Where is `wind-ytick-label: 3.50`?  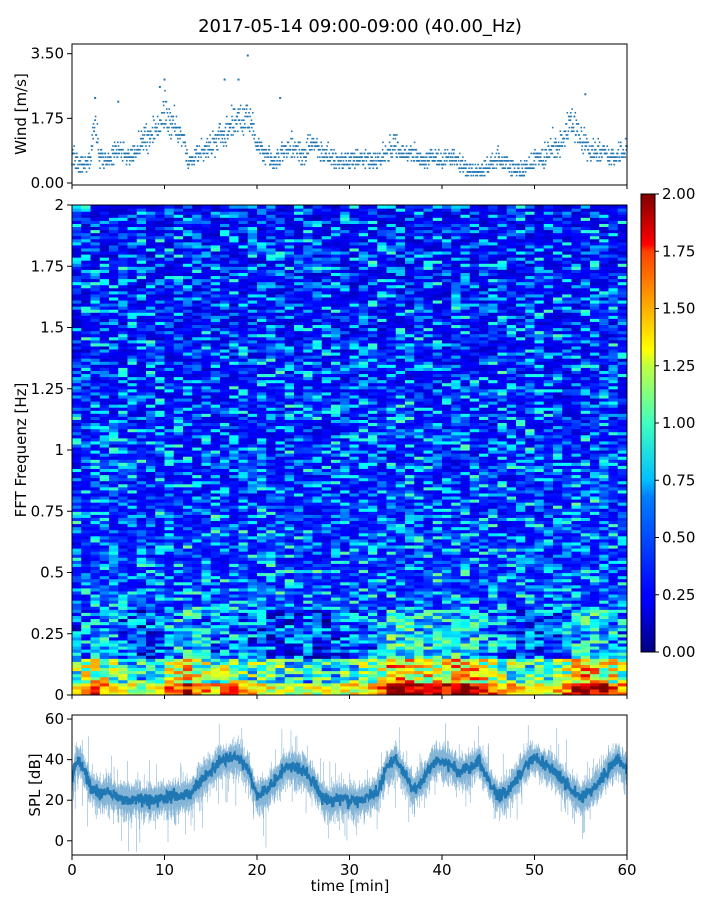
wind-ytick-label: 3.50 is located at coordinates (47, 54).